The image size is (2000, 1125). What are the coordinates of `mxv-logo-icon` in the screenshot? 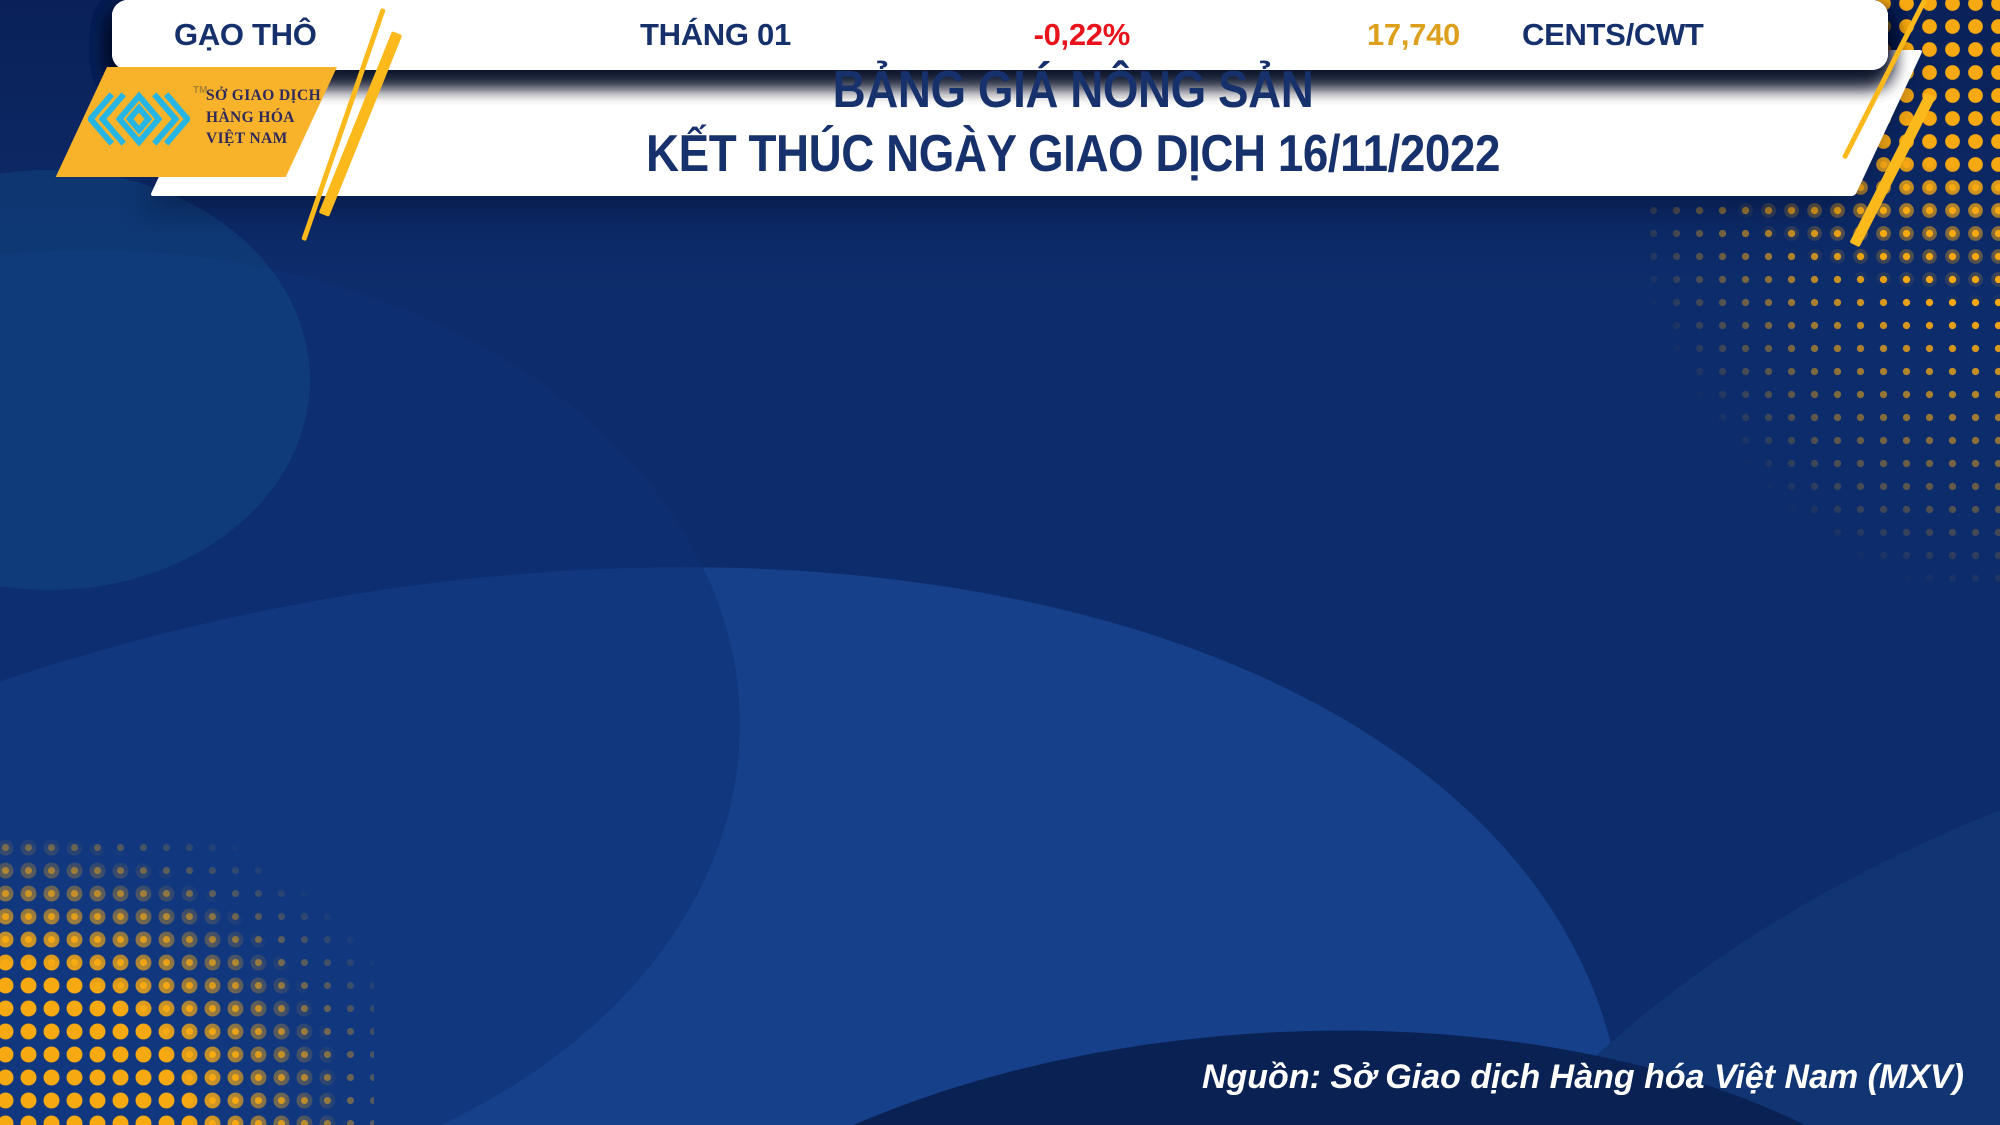 It's located at (139, 119).